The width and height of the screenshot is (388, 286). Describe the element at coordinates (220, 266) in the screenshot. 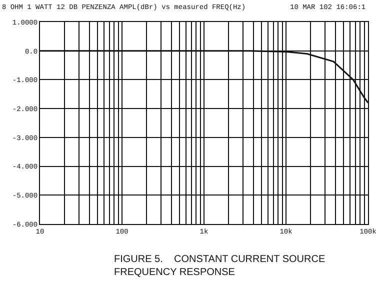

I see `caption: FIGURE 5. CONSTANT CURRENT SOURCE FREQUENCY RESPONSE` at that location.